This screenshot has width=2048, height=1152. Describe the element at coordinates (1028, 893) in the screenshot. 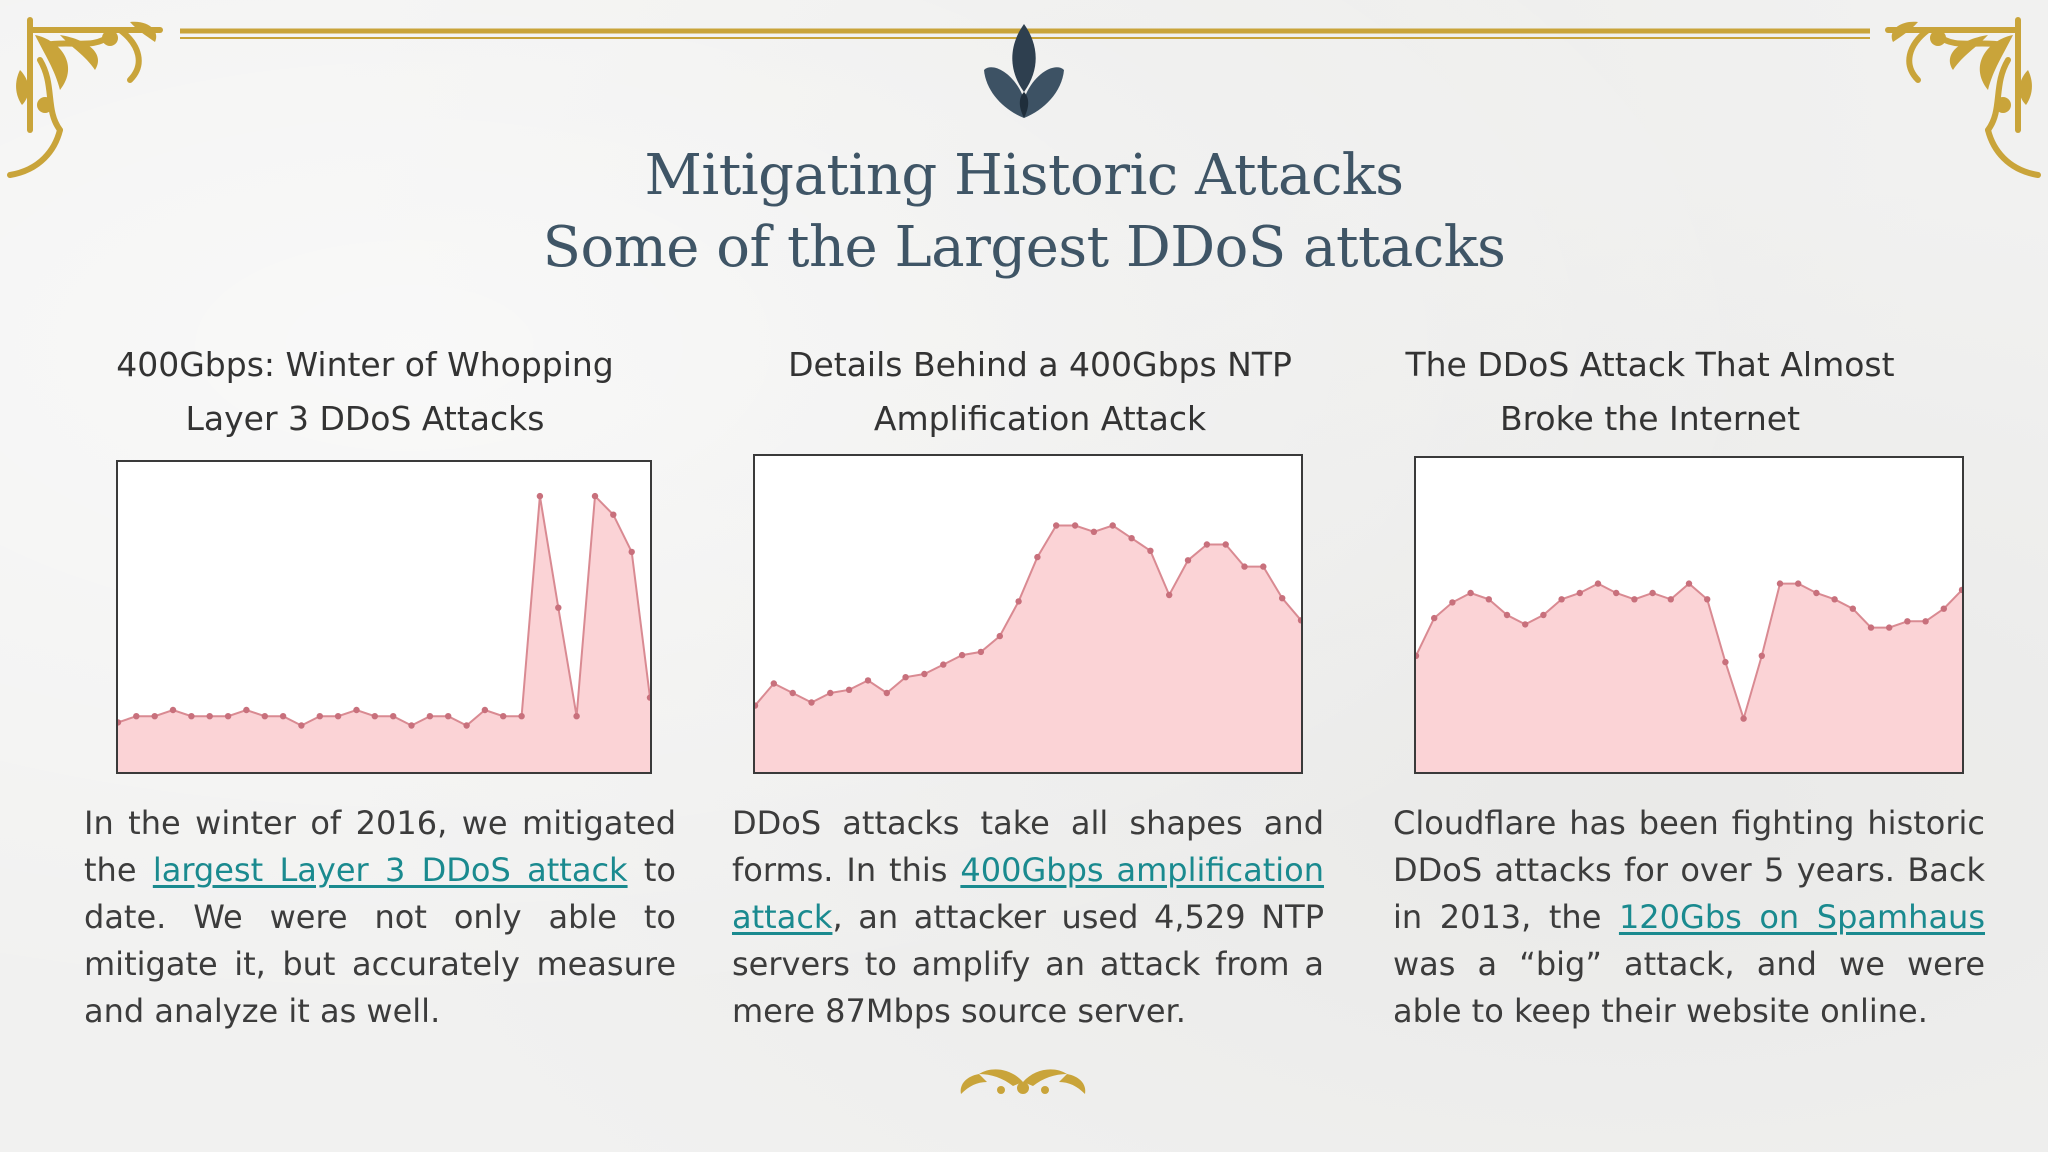

I see `amplification-attack-link: 400Gbps amplification attack` at that location.